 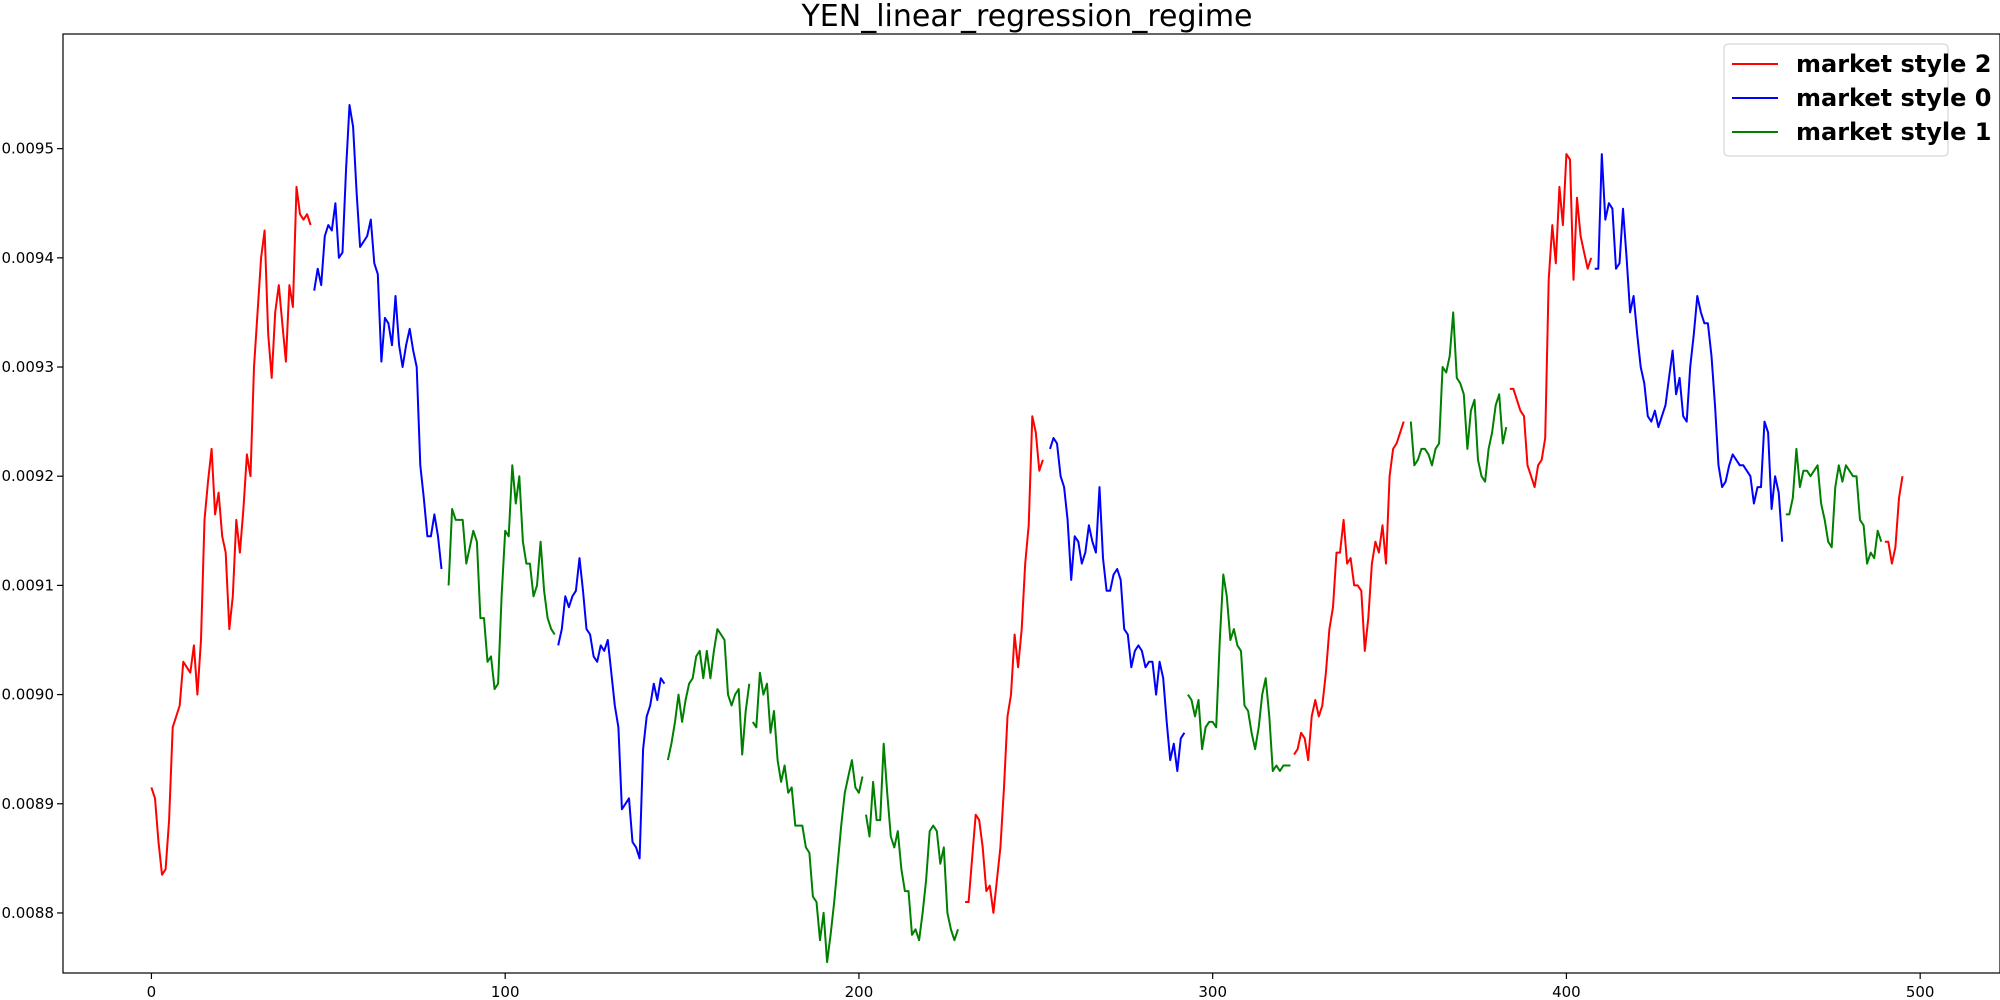 What do you see at coordinates (28, 804) in the screenshot?
I see `y-tick-label: 0.0089` at bounding box center [28, 804].